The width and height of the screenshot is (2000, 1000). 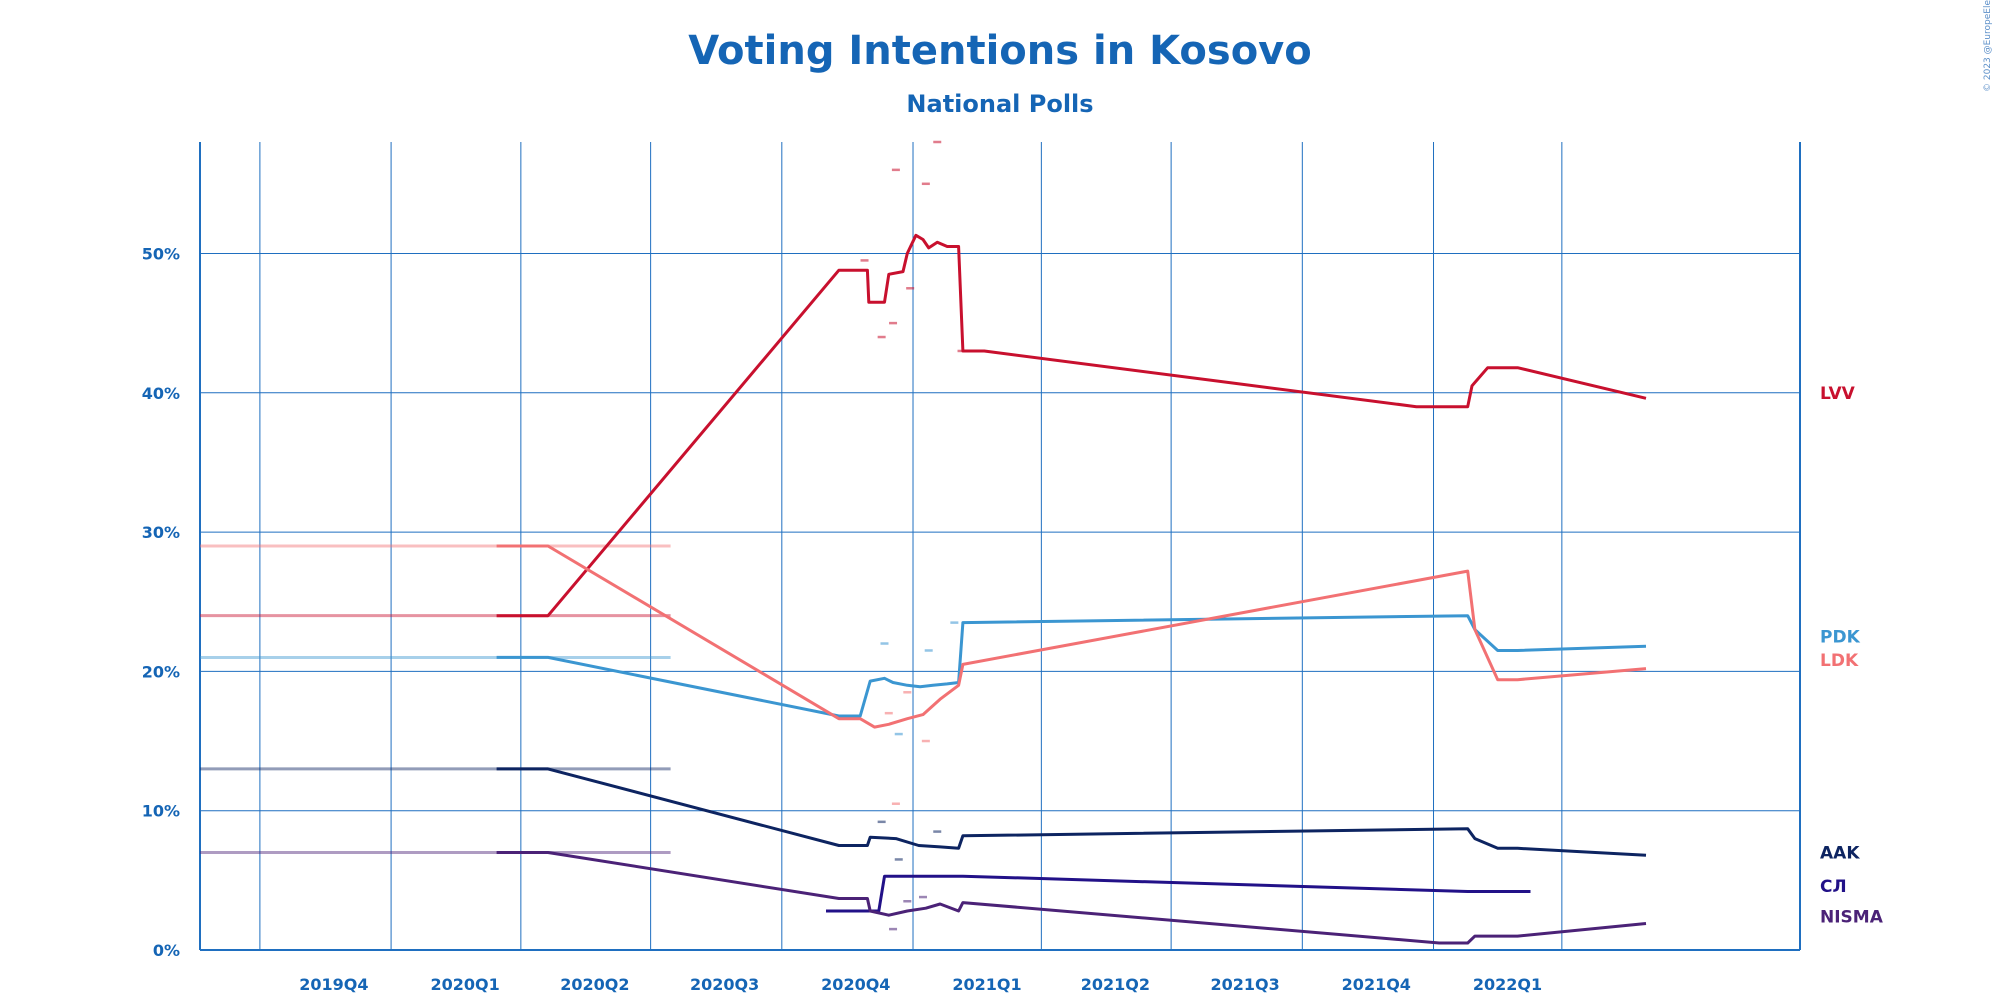 What do you see at coordinates (913, 535) in the screenshot?
I see `poll-marks` at bounding box center [913, 535].